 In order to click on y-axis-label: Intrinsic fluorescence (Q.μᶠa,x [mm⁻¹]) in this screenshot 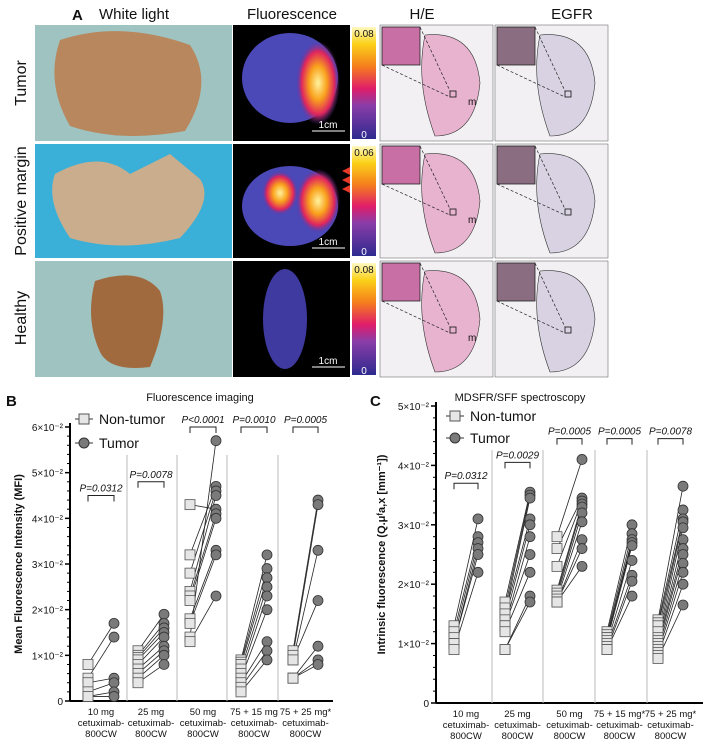, I will do `click(382, 554)`.